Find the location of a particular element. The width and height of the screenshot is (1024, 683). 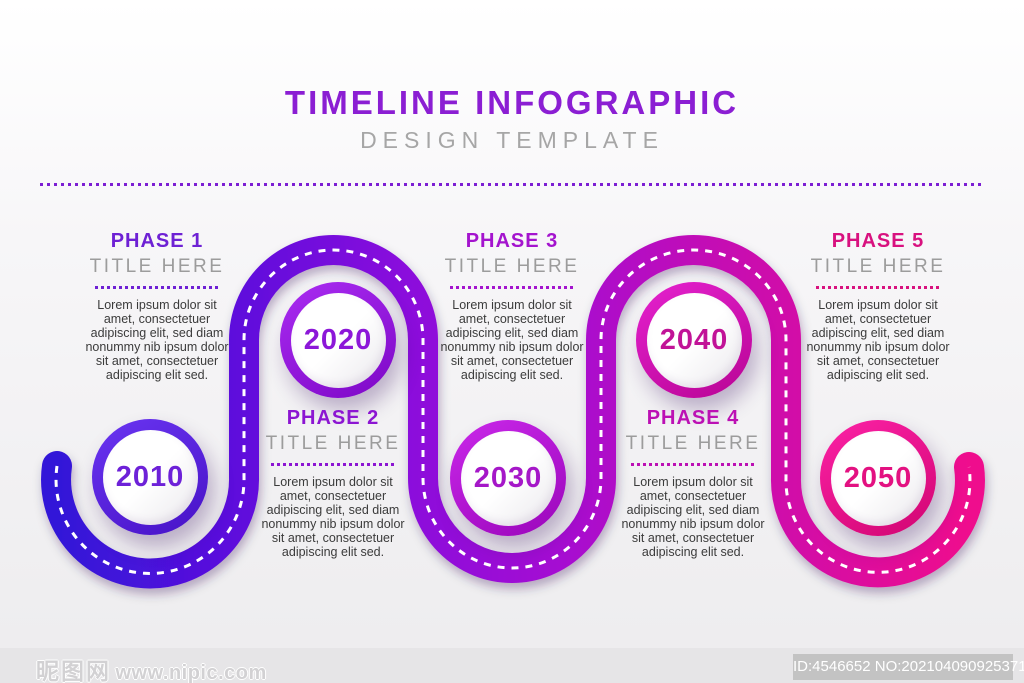

milestone-year: 2010 is located at coordinates (150, 476).